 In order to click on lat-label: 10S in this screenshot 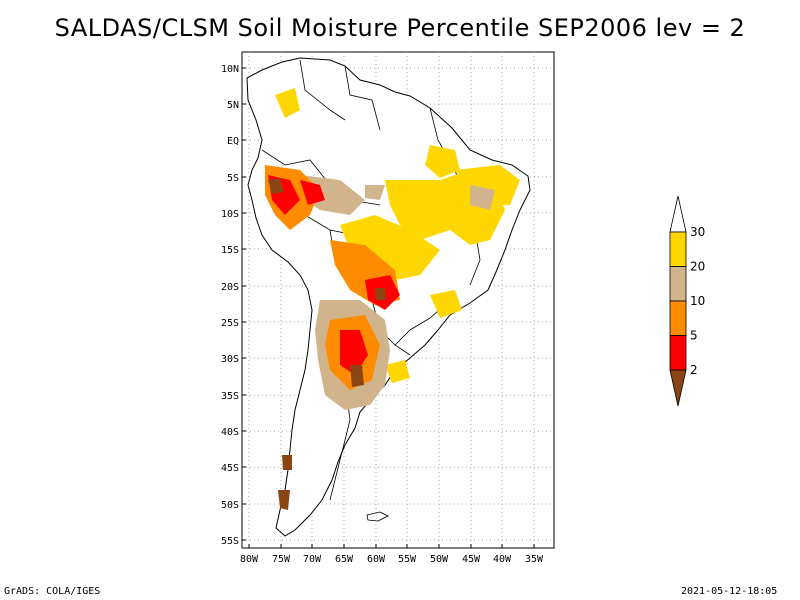, I will do `click(230, 214)`.